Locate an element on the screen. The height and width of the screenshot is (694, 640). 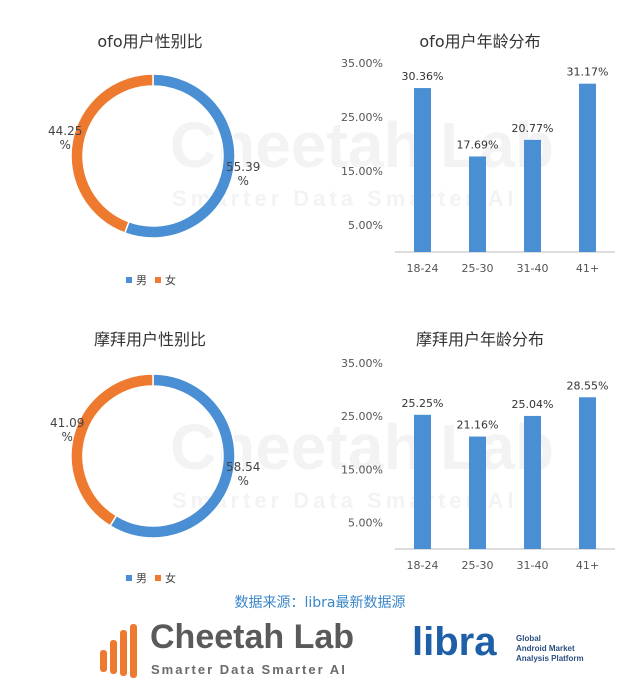
pie-label-female: 41.09% is located at coordinates (67, 430).